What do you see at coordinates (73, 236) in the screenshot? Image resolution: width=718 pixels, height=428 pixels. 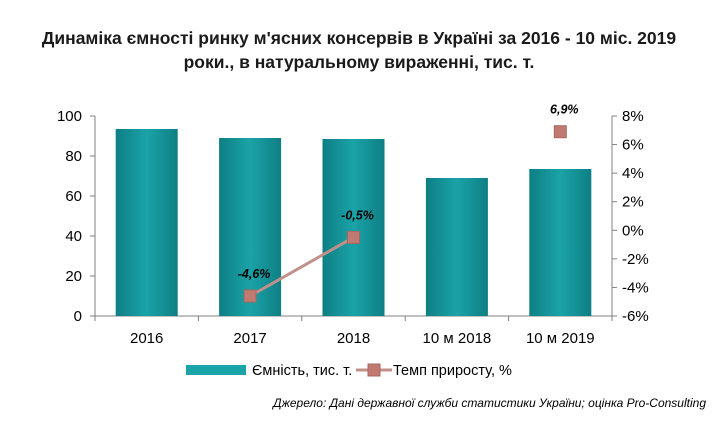 I see `y-left-tick-label: 40` at bounding box center [73, 236].